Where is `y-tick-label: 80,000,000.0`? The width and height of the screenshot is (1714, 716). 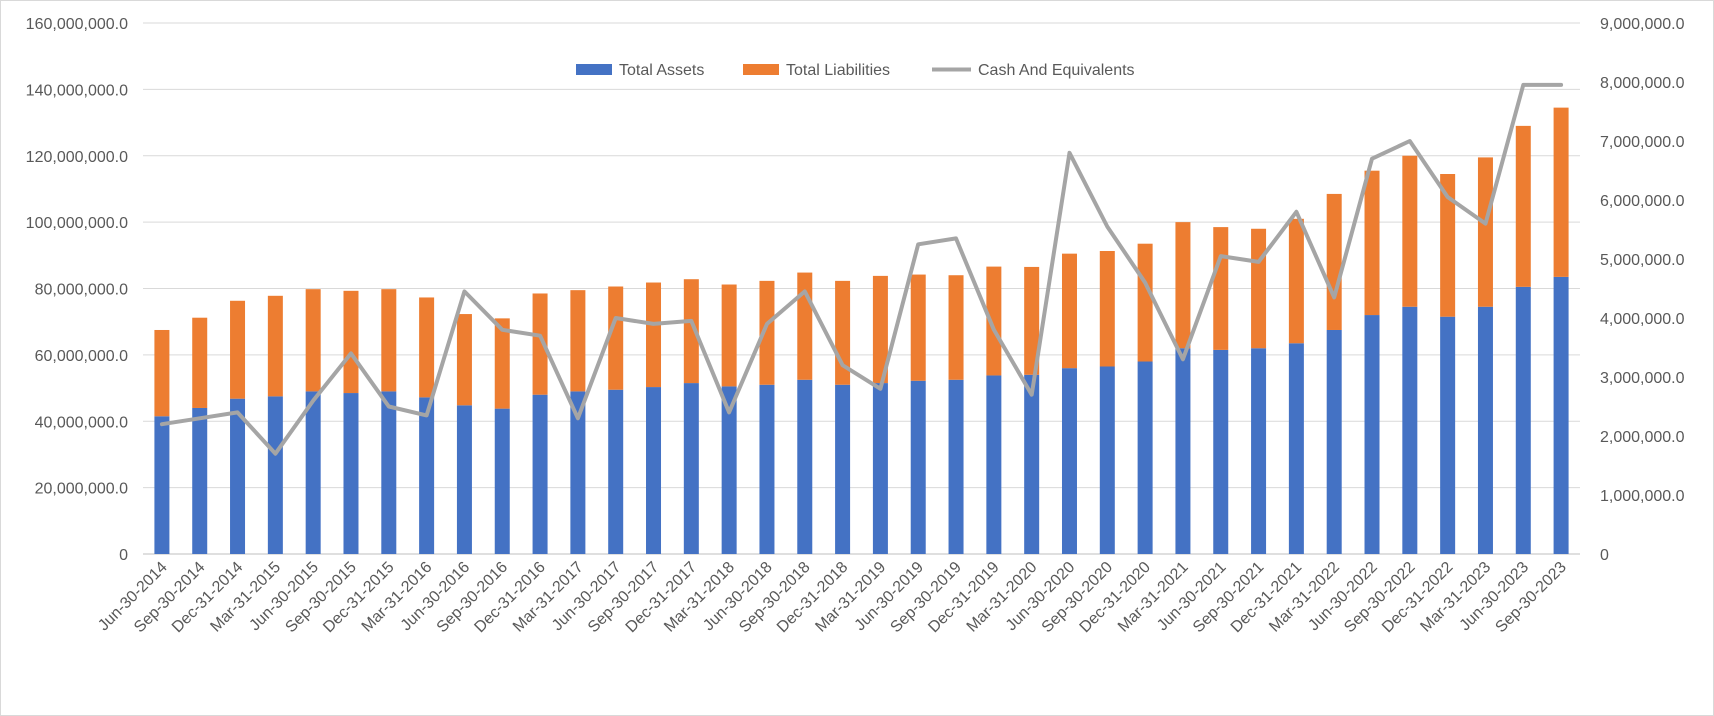
y-tick-label: 80,000,000.0 is located at coordinates (82, 290).